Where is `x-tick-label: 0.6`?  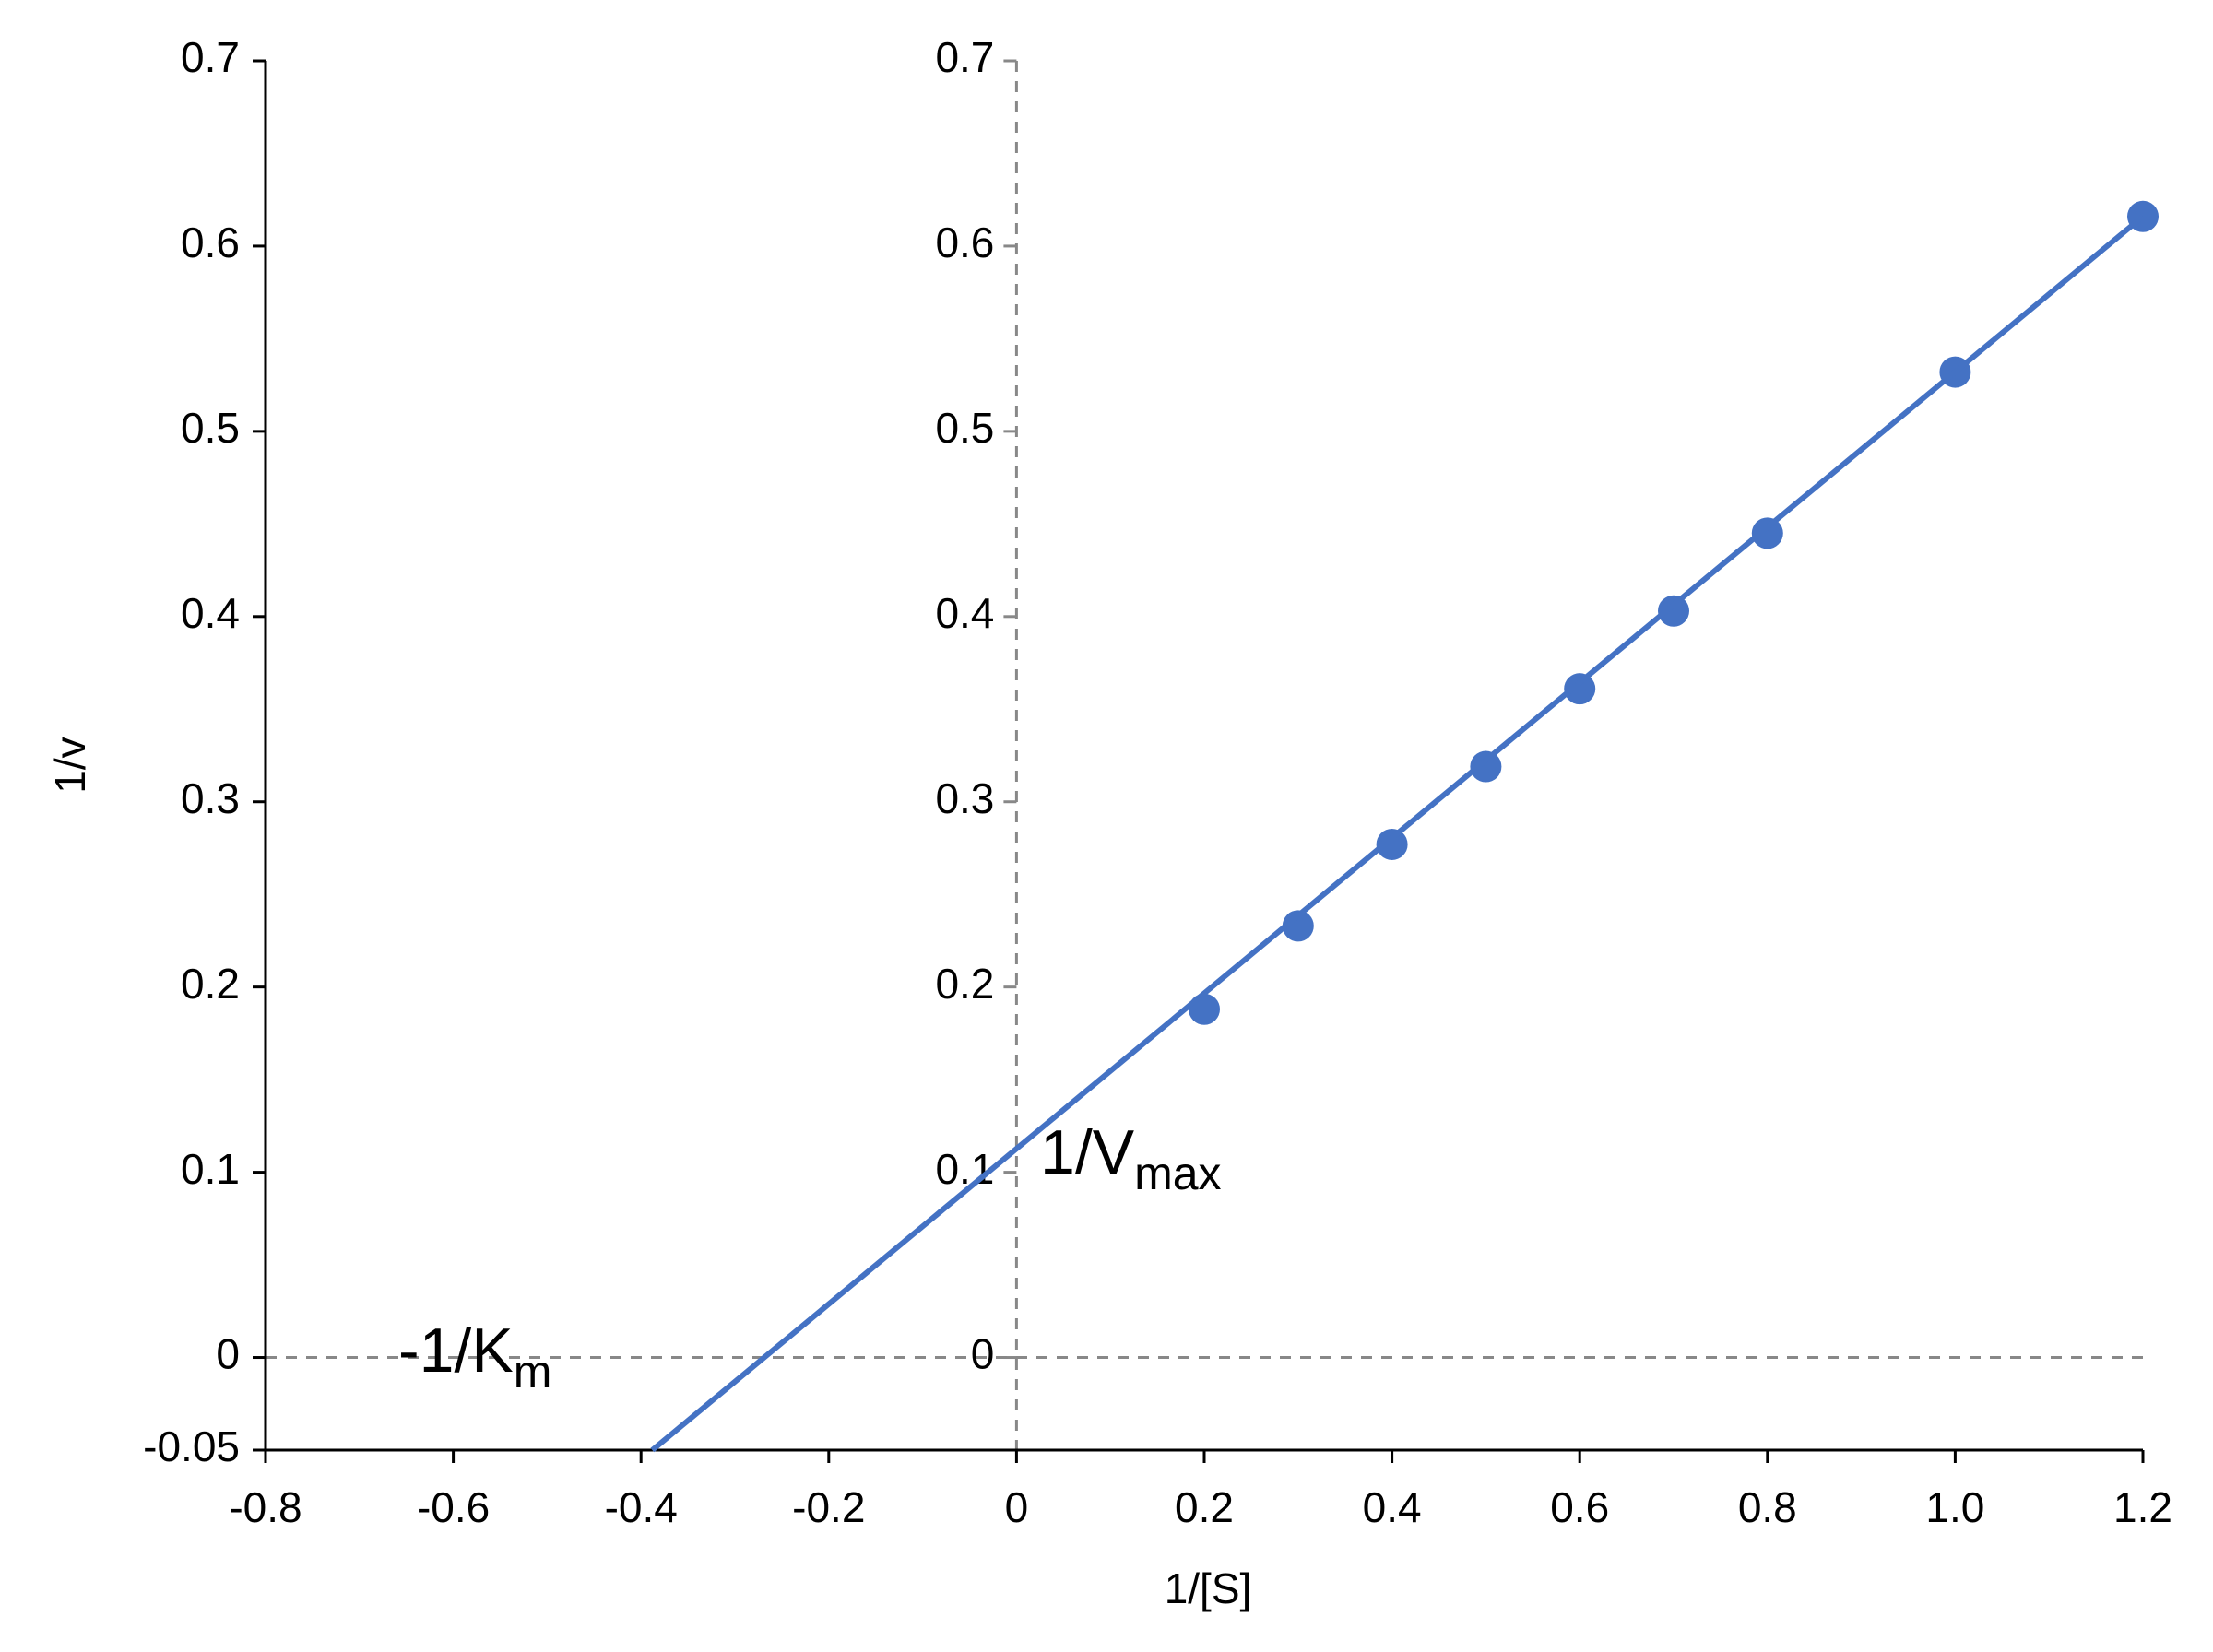
x-tick-label: 0.6 is located at coordinates (1579, 1507).